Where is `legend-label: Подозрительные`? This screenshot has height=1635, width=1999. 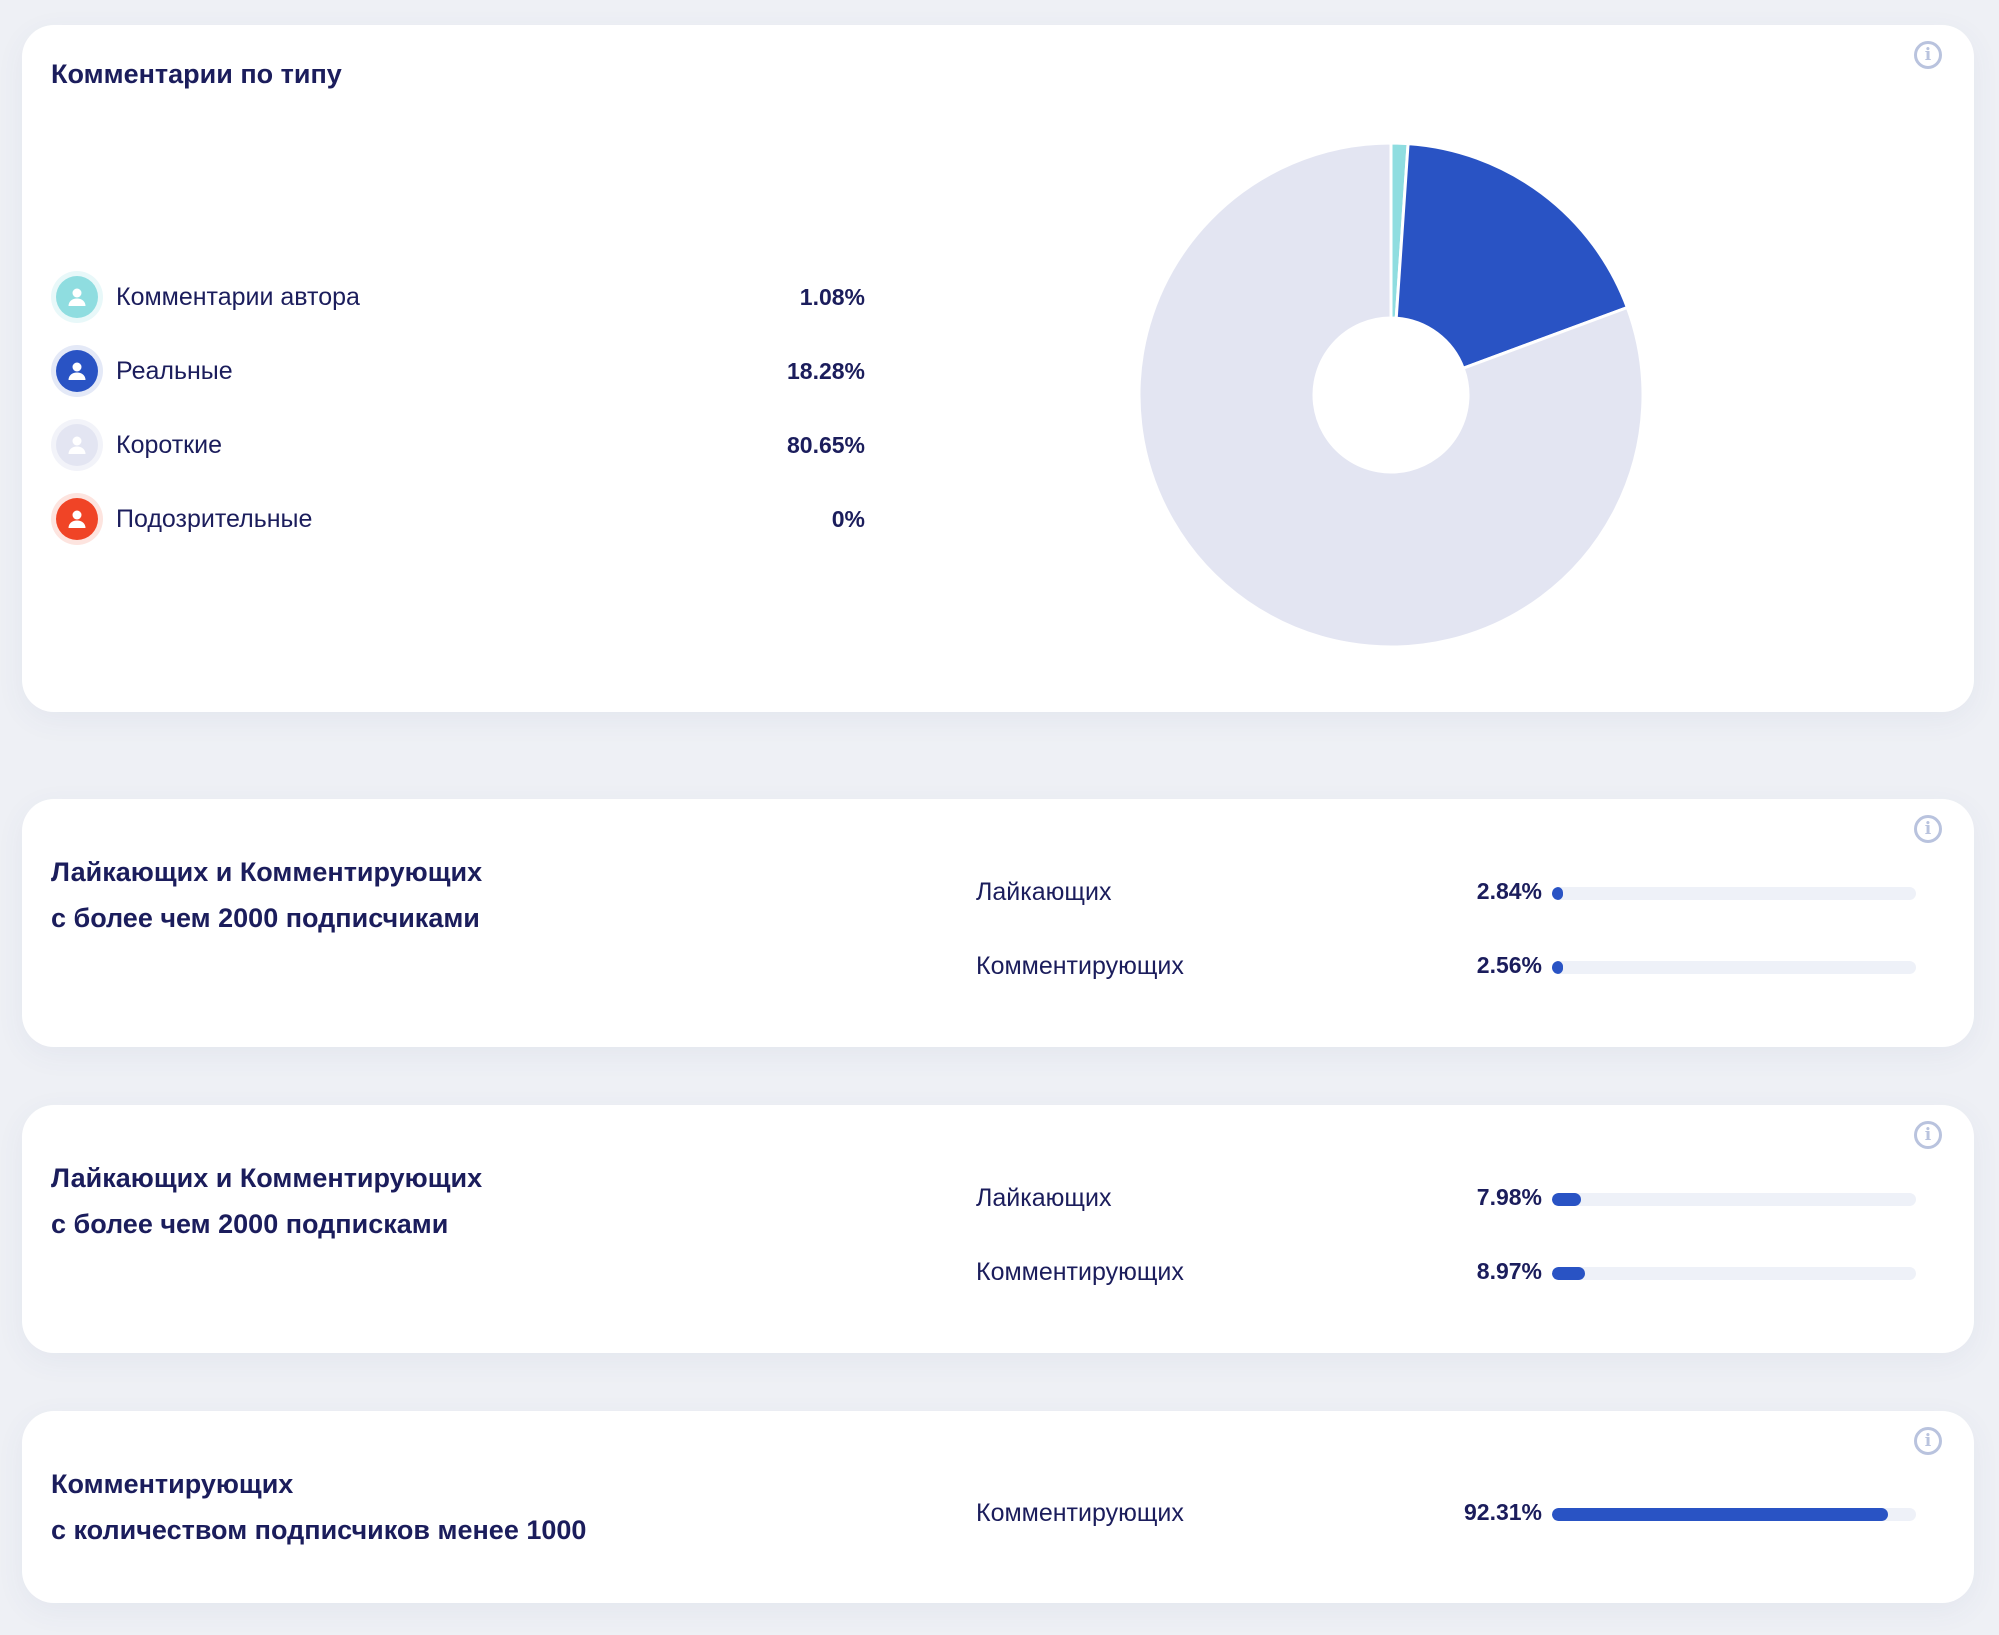 legend-label: Подозрительные is located at coordinates (214, 518).